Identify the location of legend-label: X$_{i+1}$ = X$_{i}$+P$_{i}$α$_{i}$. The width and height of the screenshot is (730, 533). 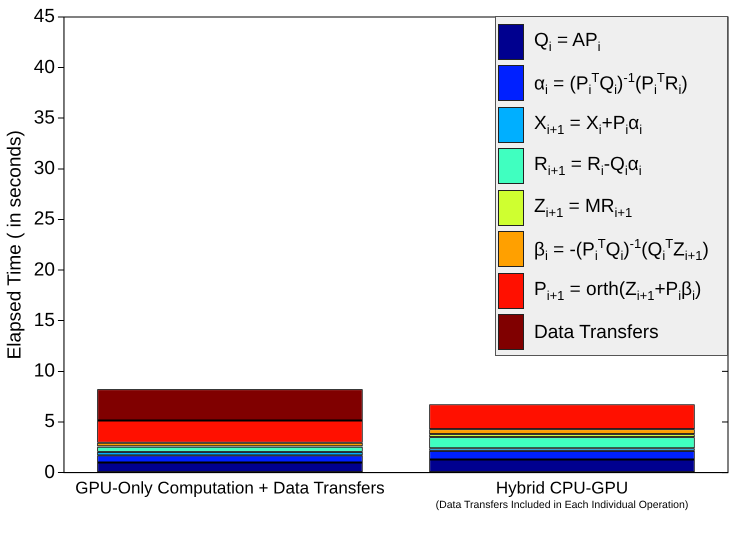
(588, 124).